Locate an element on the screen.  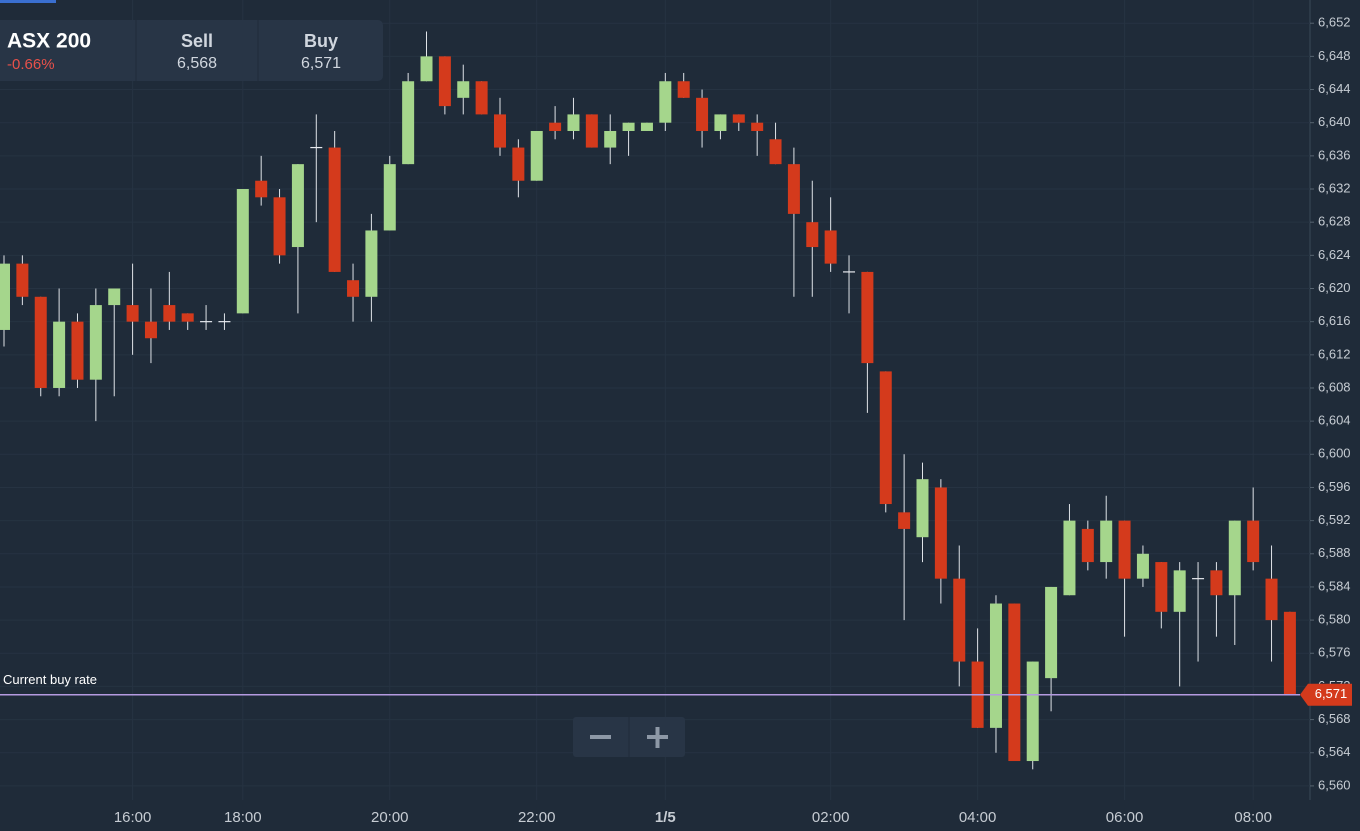
y-tick-label: 6,564 is located at coordinates (1334, 751).